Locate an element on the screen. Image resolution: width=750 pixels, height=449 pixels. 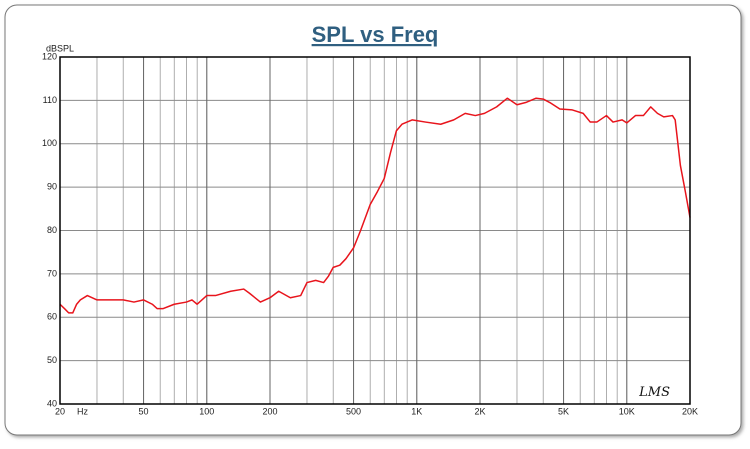
x-tick-label: 1K is located at coordinates (416, 411).